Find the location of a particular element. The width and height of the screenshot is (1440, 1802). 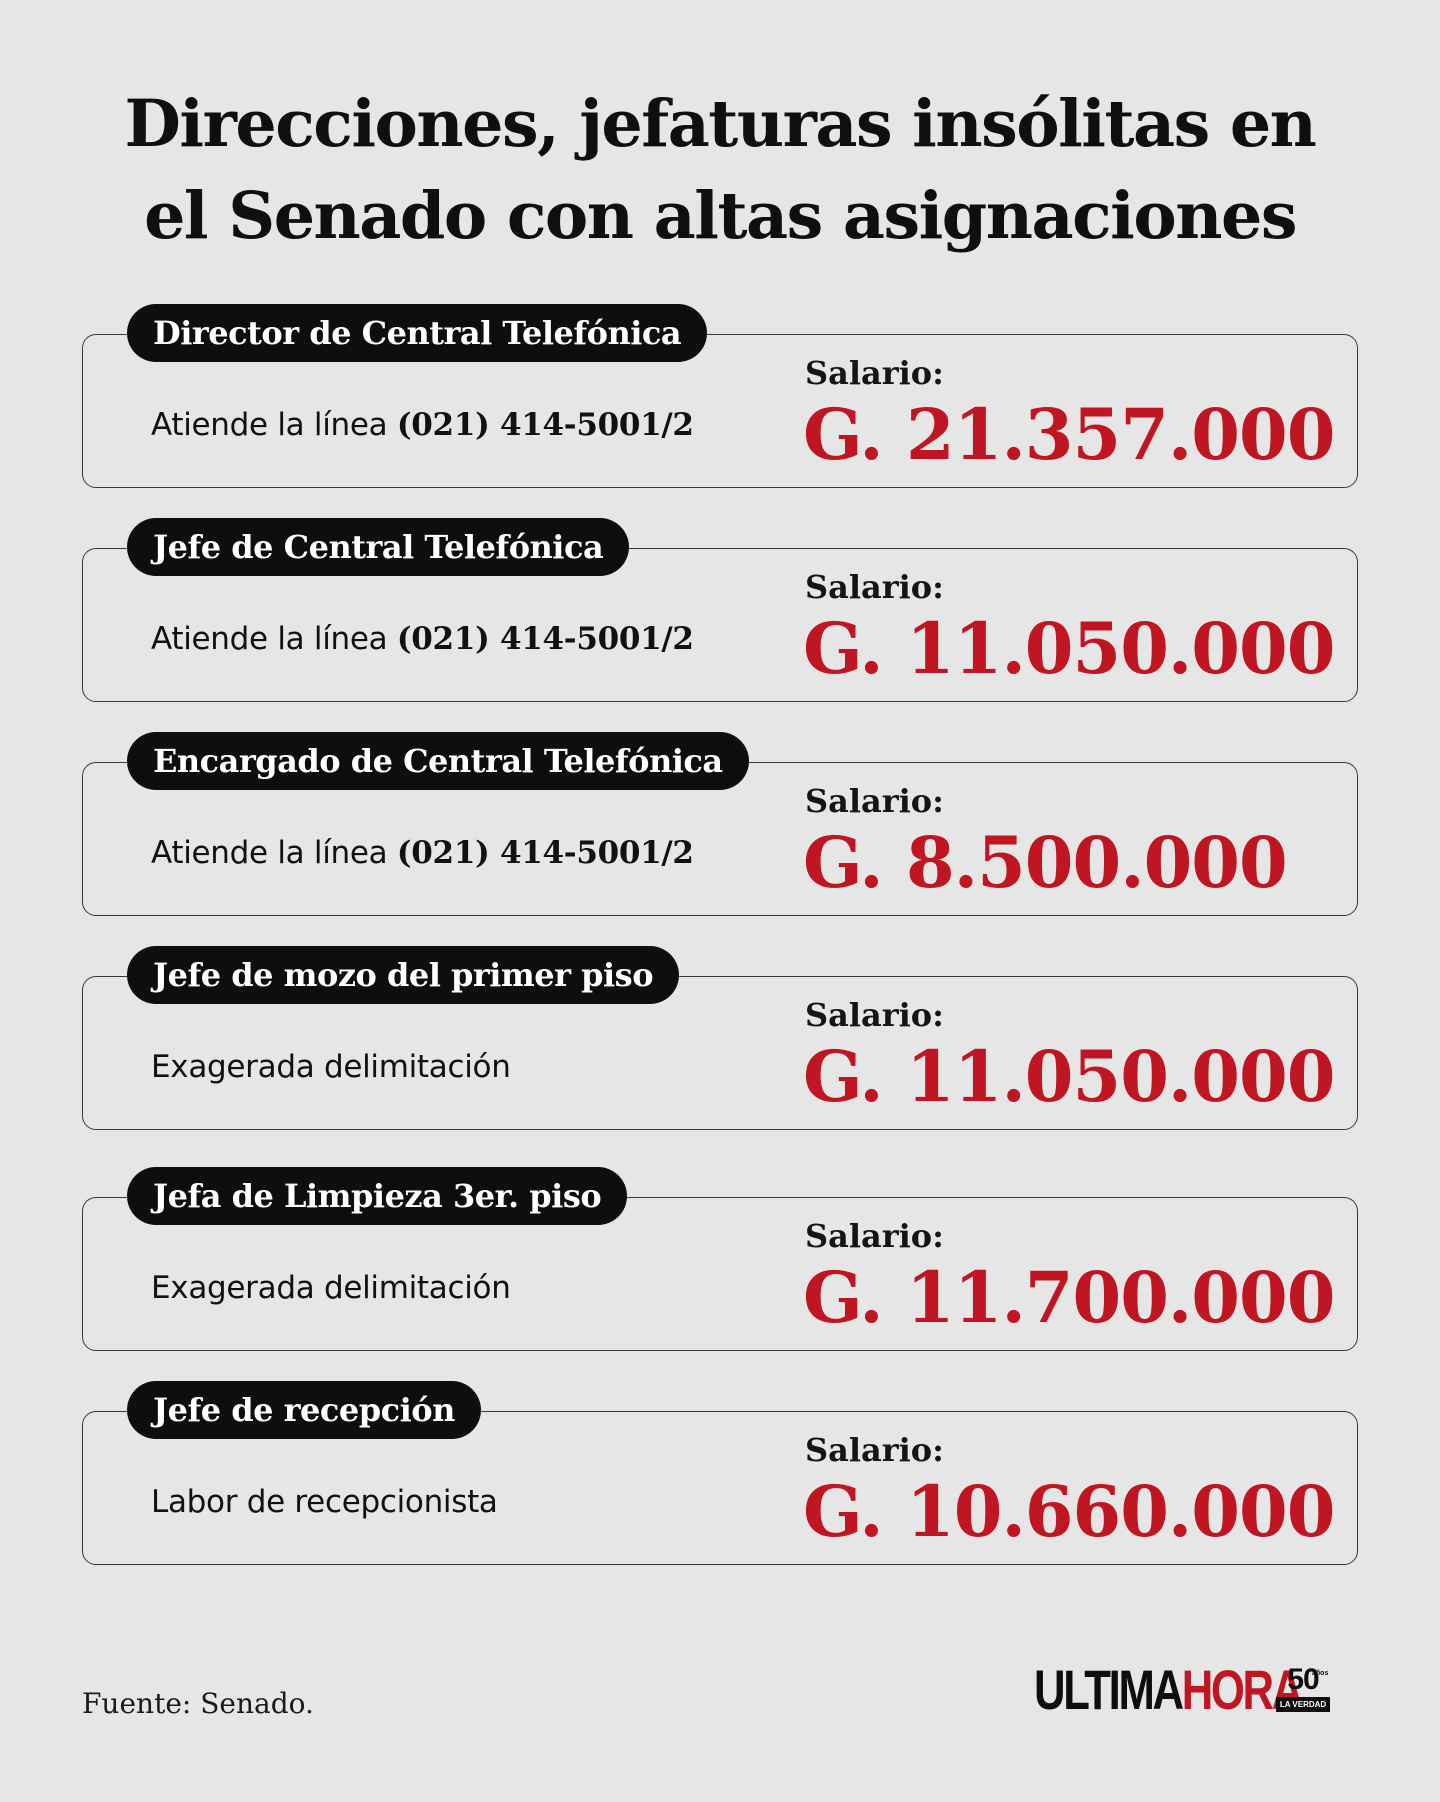

role-label: Jefe de Central Telefónica is located at coordinates (378, 547).